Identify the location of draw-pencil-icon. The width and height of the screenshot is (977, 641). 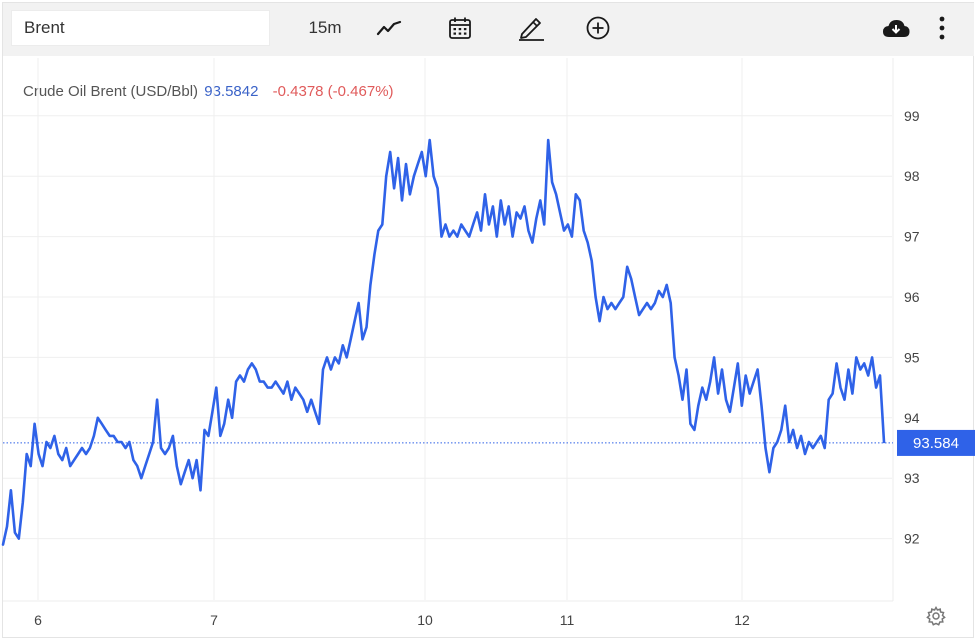
(531, 29).